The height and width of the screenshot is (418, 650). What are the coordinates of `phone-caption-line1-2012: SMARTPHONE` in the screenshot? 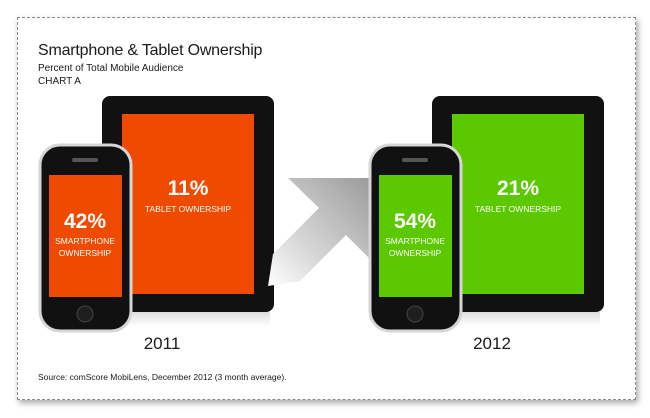 It's located at (415, 241).